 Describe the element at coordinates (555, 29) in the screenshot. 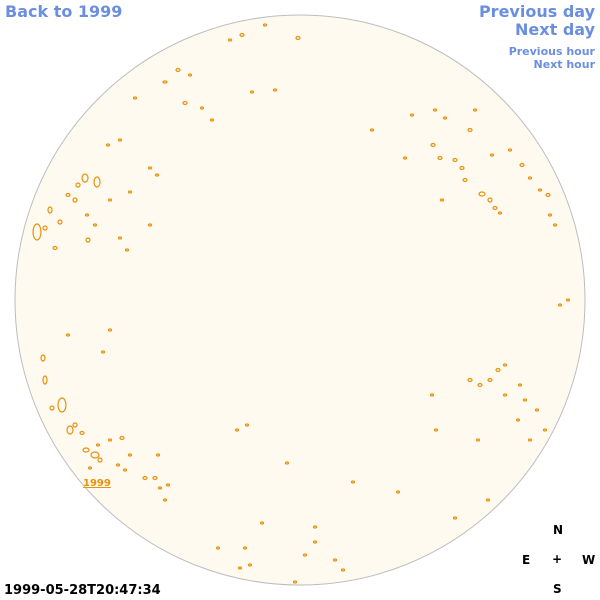

I see `next-day-link: Next day` at that location.